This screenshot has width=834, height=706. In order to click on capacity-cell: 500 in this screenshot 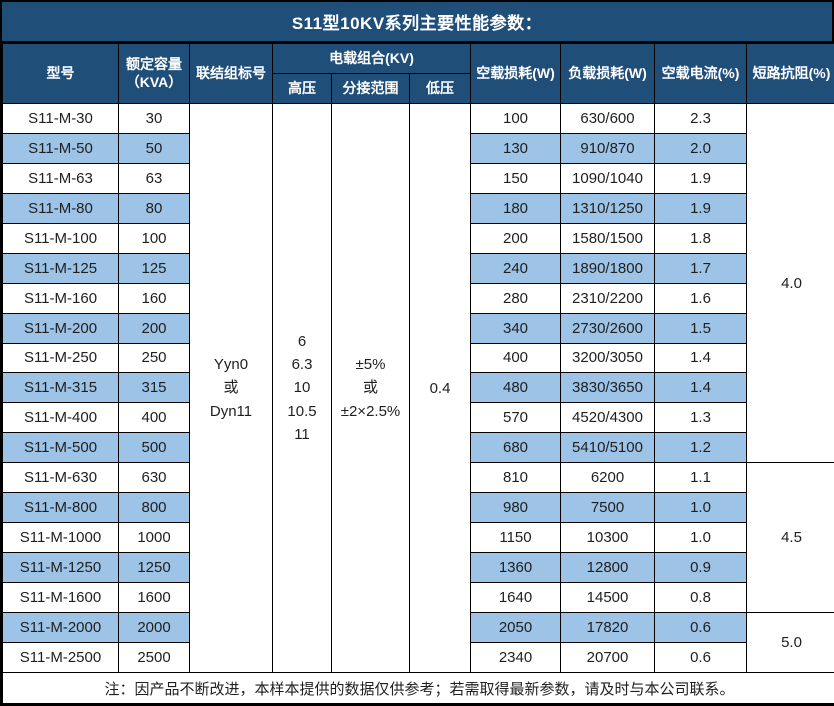, I will do `click(154, 448)`.